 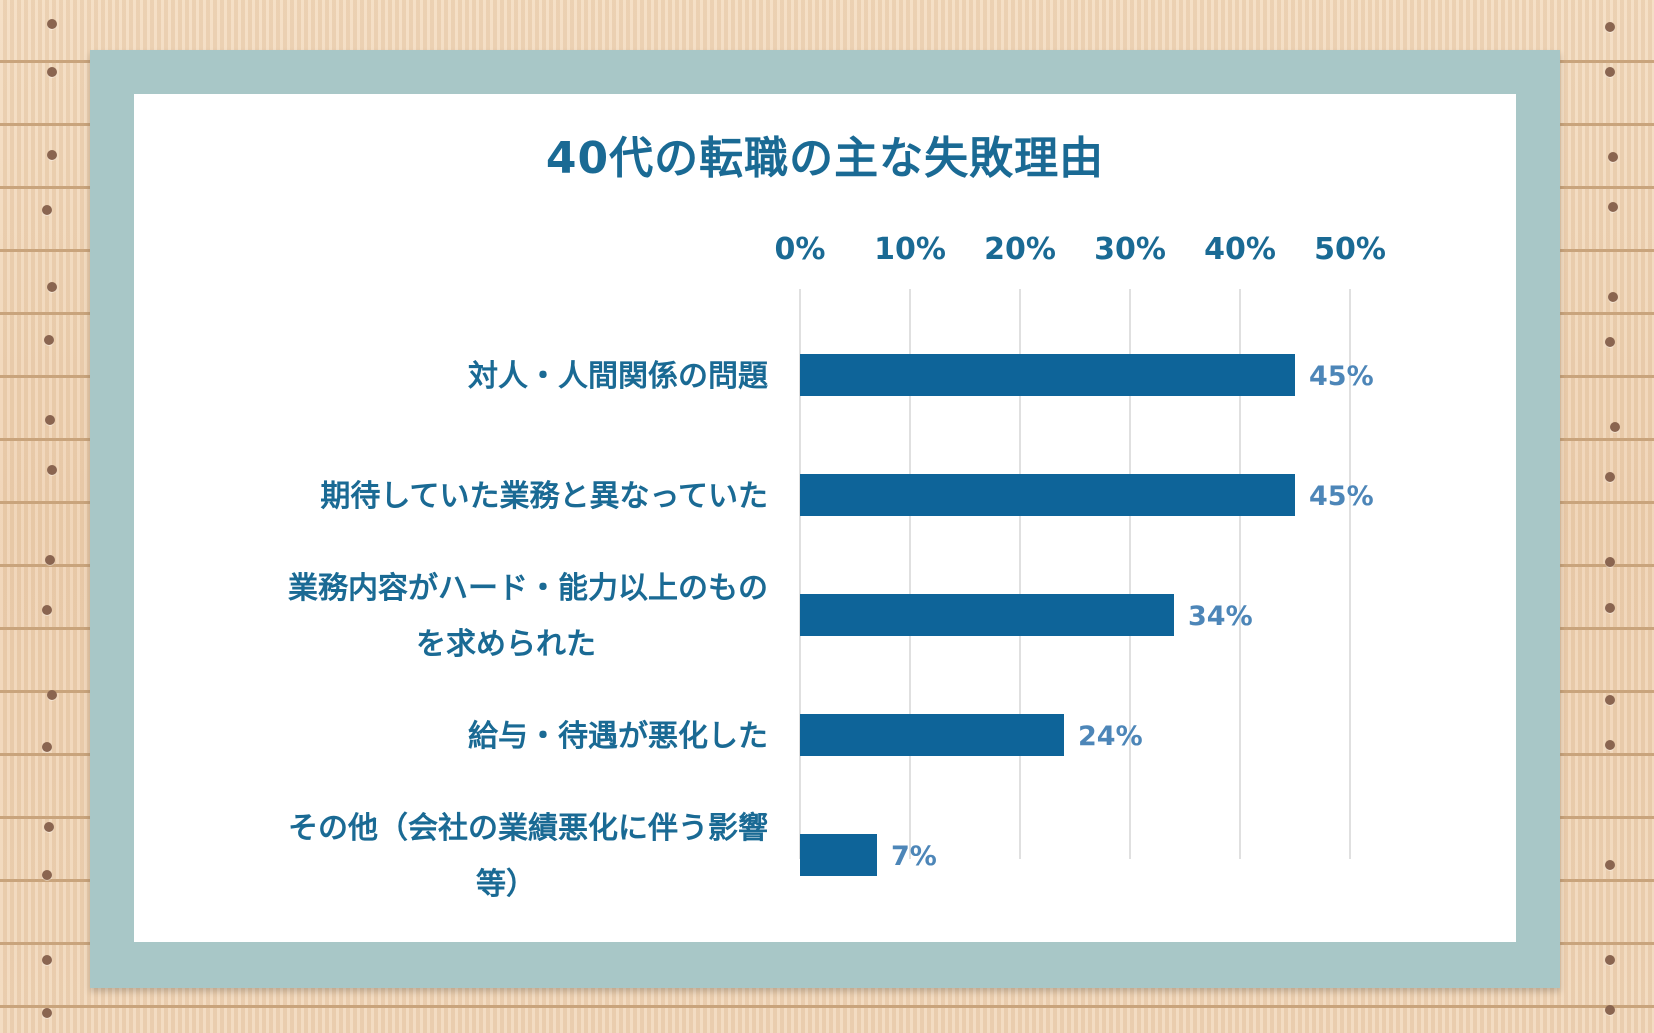 What do you see at coordinates (1240, 249) in the screenshot?
I see `x-tick-label: 40%` at bounding box center [1240, 249].